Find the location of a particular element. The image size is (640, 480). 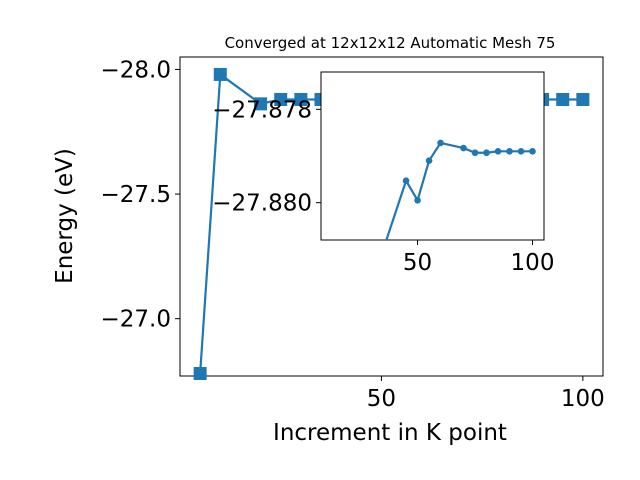

x-axis-label: Increment in K point is located at coordinates (390, 433).